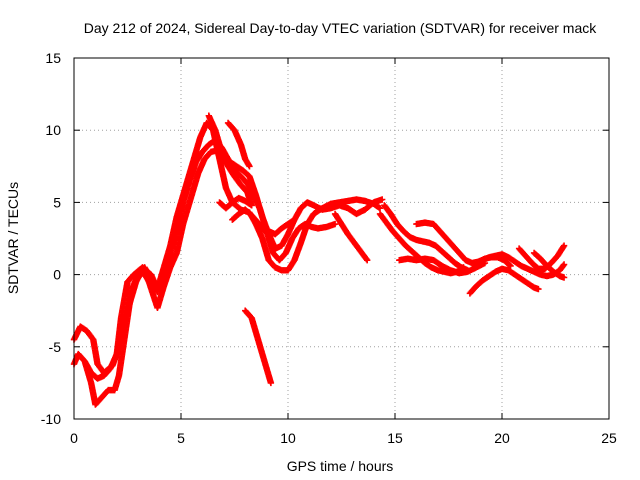 The image size is (640, 480). Describe the element at coordinates (13, 238) in the screenshot. I see `y-axis-label: SDTVAR / TECUs` at that location.